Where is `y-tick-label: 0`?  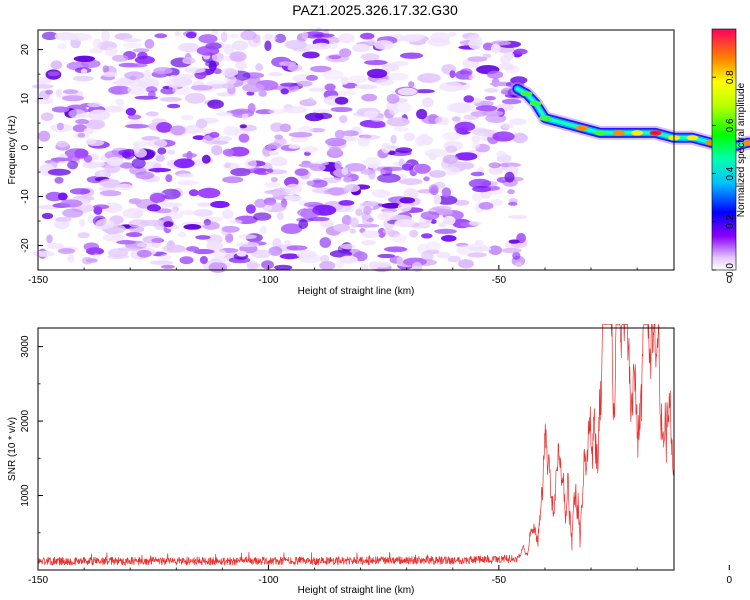 y-tick-label: 0 is located at coordinates (25, 147).